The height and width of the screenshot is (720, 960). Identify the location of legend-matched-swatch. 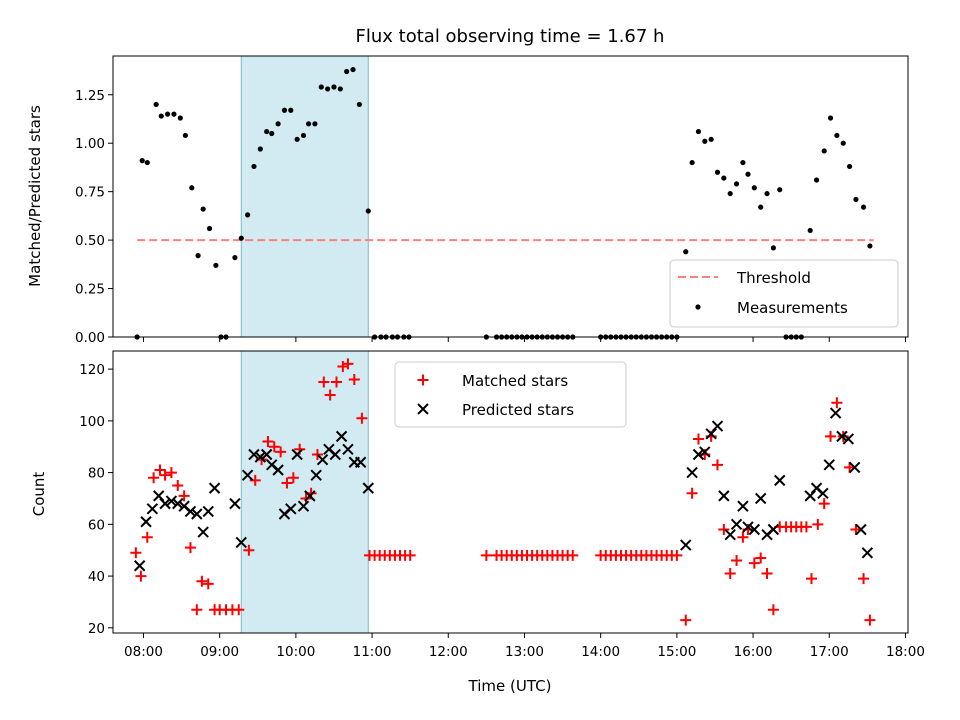
(423, 380).